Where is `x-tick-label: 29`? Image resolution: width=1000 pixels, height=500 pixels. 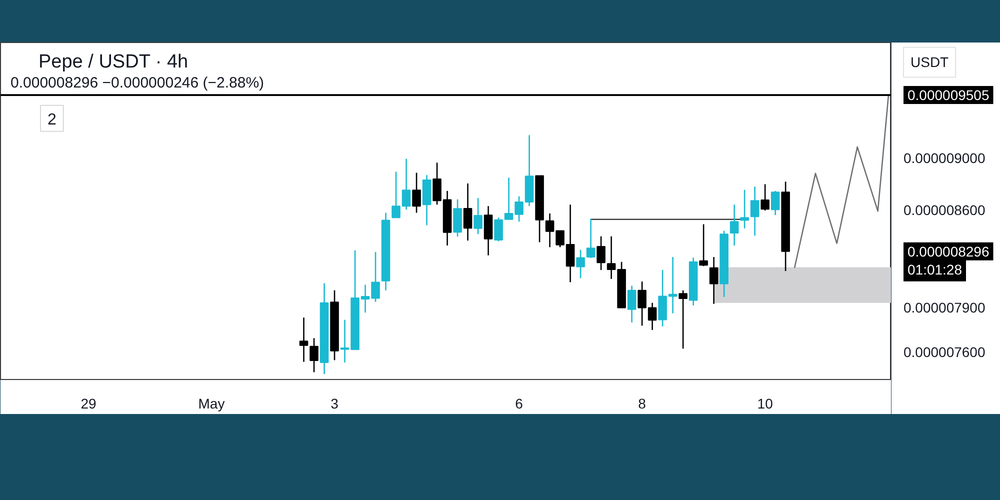 x-tick-label: 29 is located at coordinates (88, 404).